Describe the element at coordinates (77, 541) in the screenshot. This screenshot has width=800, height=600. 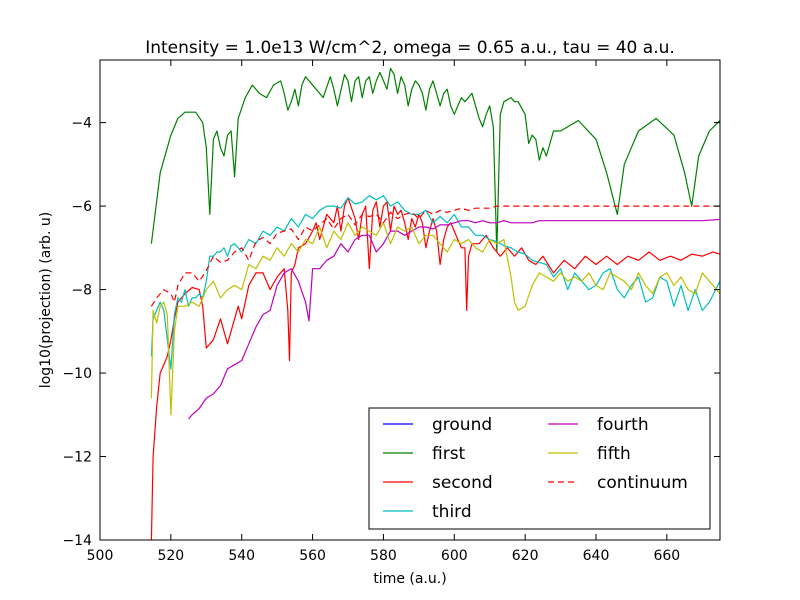
I see `y-tick-label: −14` at that location.